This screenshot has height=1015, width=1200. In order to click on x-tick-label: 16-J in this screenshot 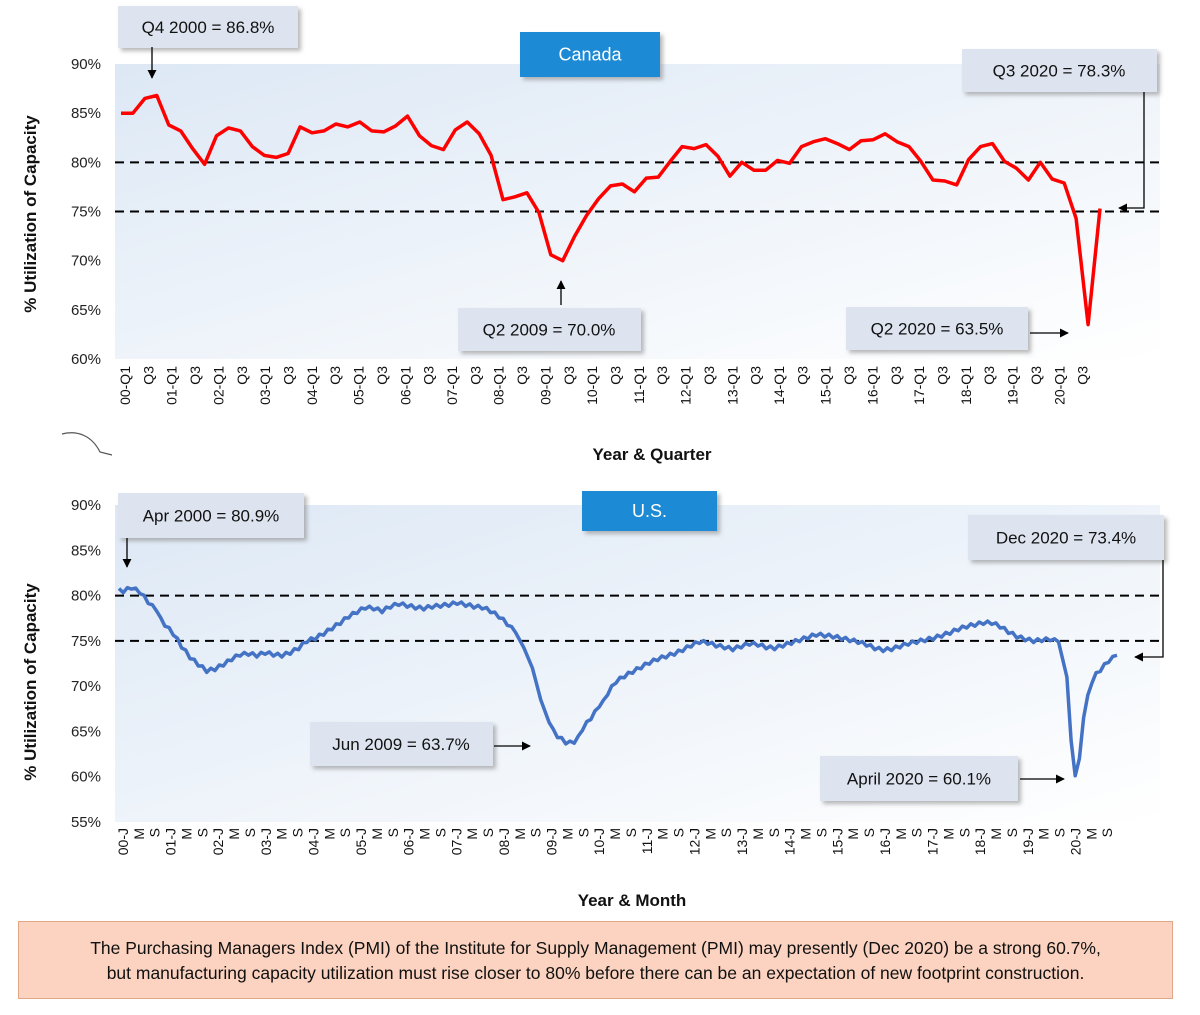, I will do `click(885, 841)`.